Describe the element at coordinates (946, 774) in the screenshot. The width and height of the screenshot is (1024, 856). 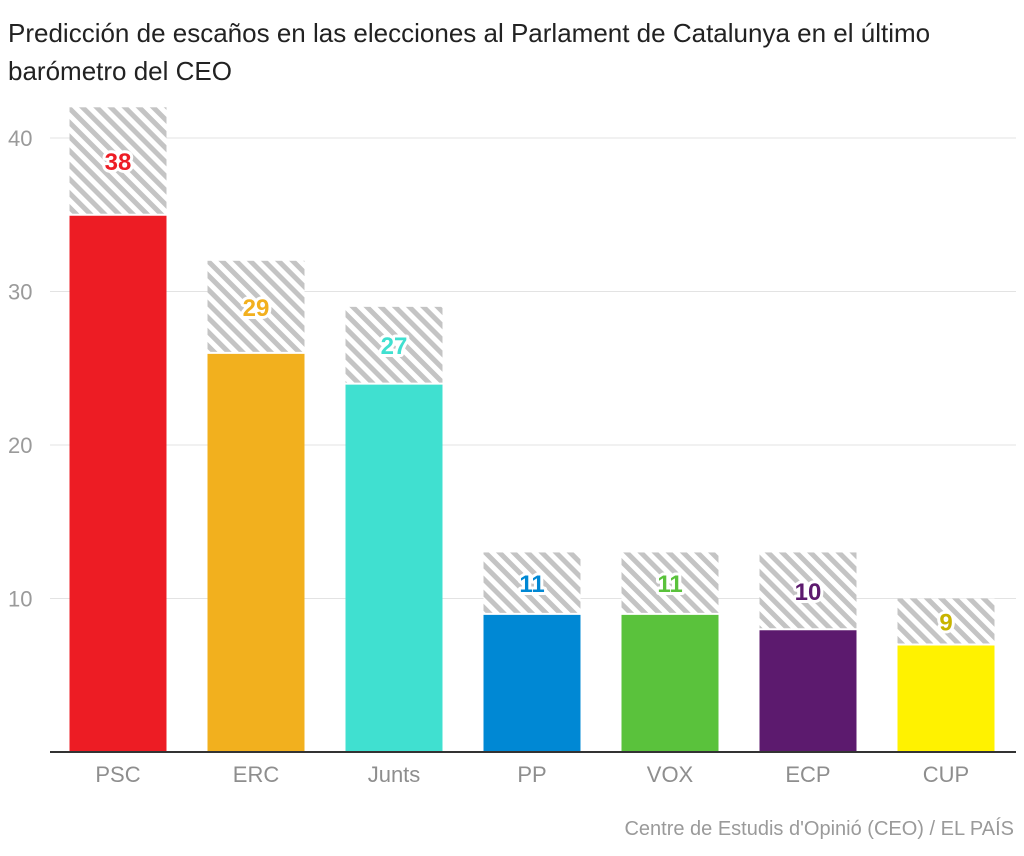
I see `x-tick-label-cup: CUP` at that location.